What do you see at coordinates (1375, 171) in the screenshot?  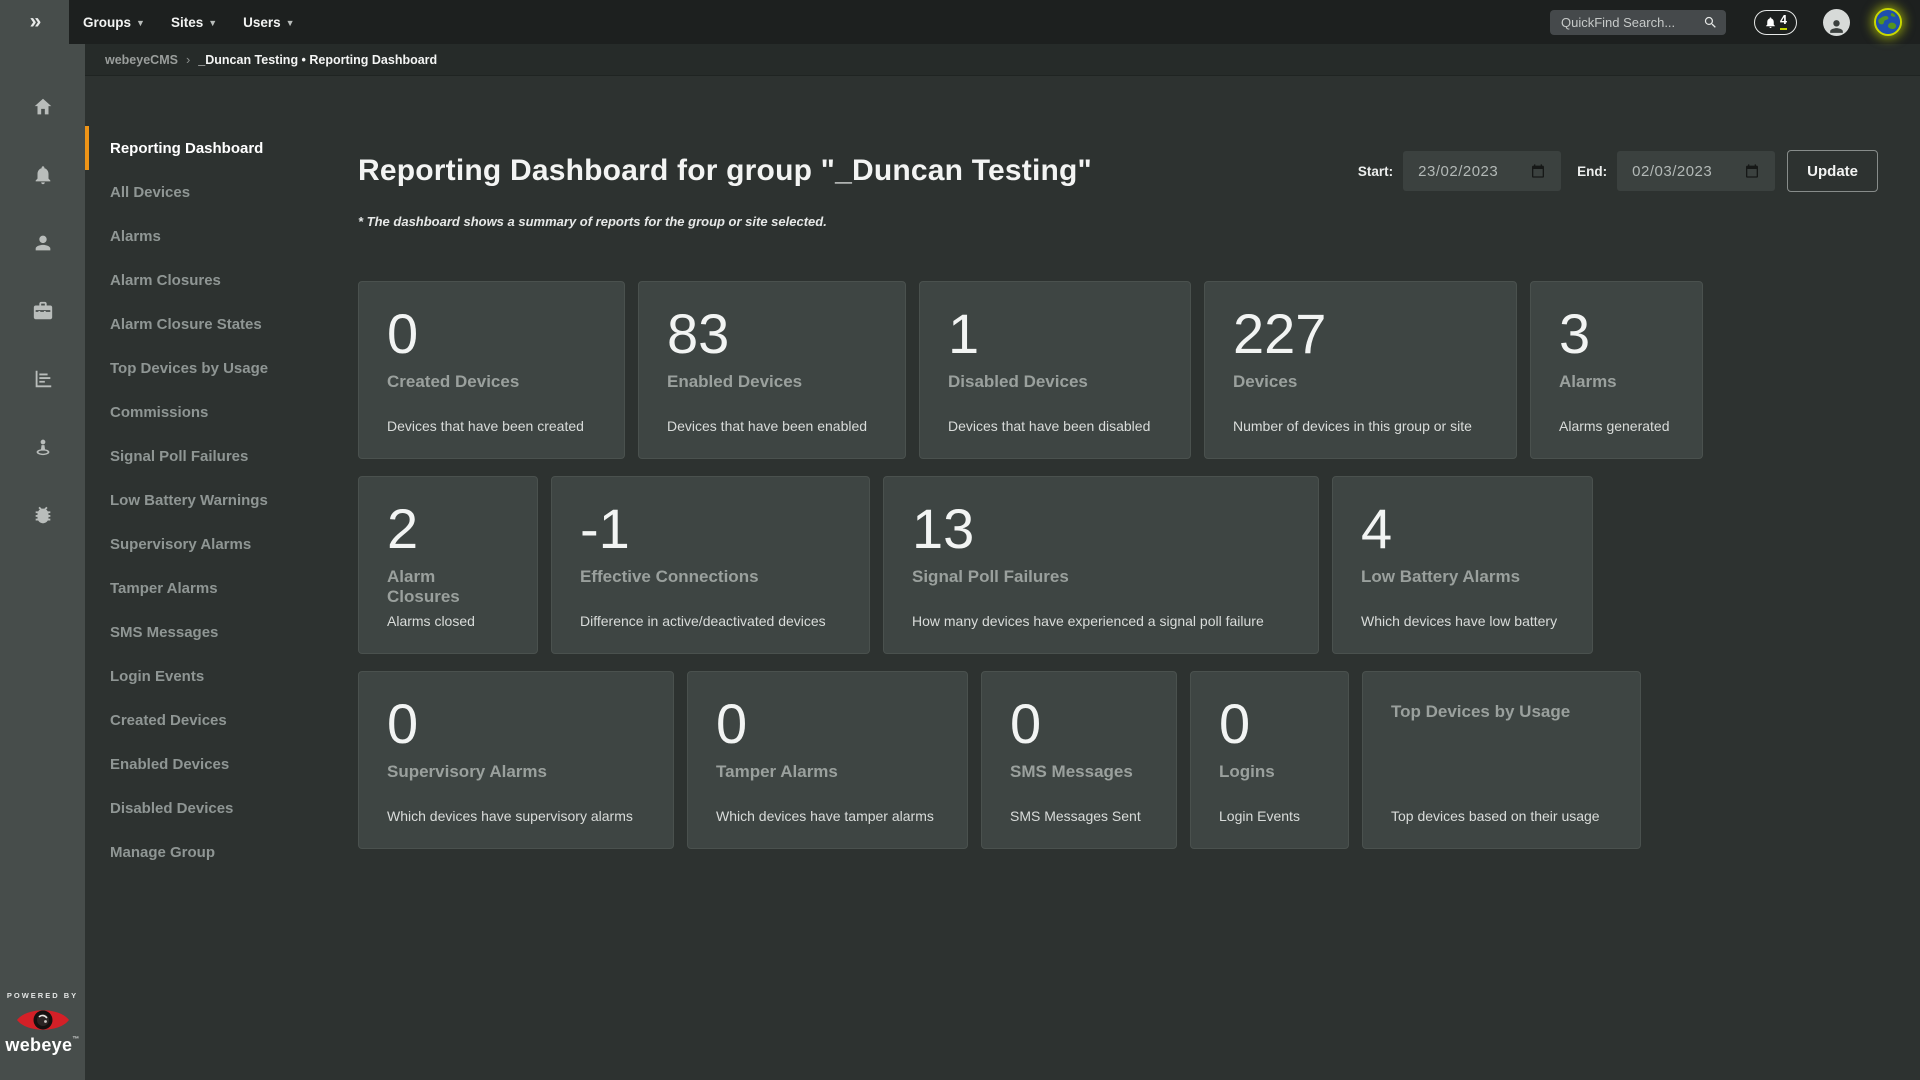 I see `start-date-label: Start:` at bounding box center [1375, 171].